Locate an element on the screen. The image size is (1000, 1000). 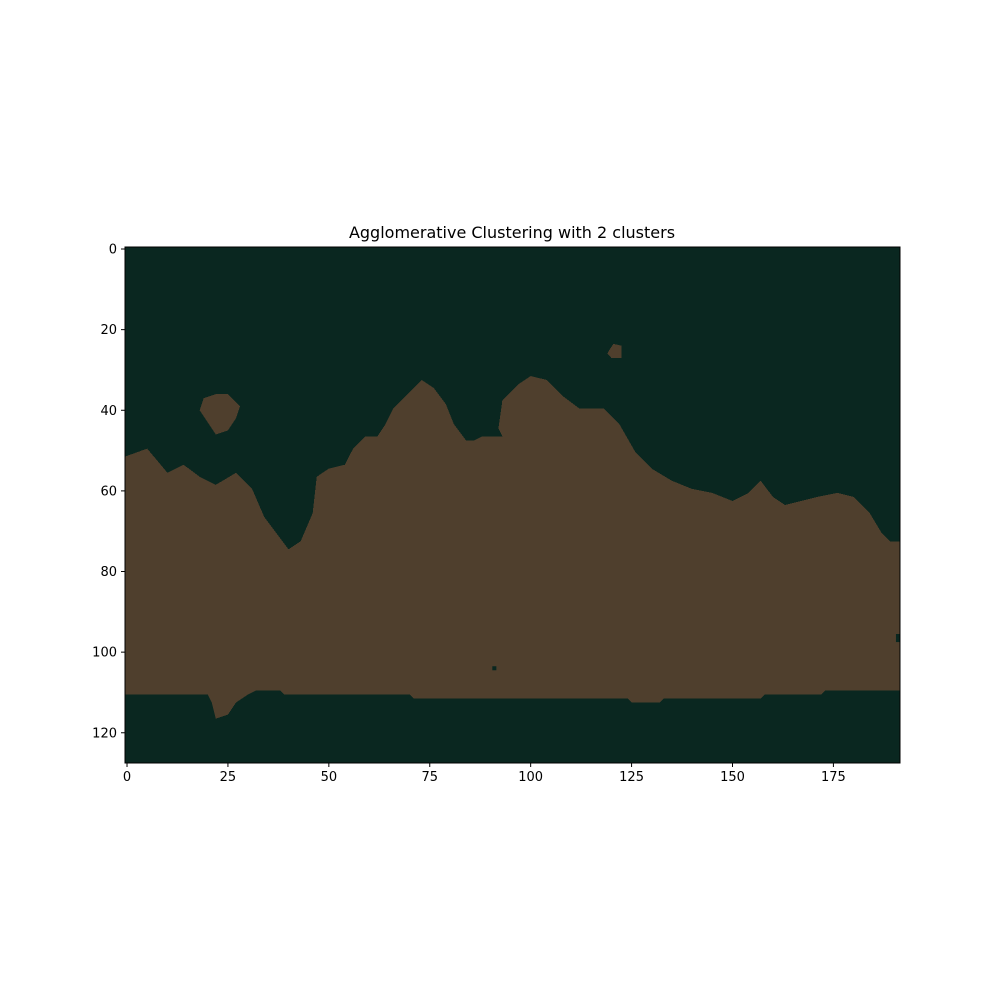
x-tick-label-25: 25 is located at coordinates (228, 777).